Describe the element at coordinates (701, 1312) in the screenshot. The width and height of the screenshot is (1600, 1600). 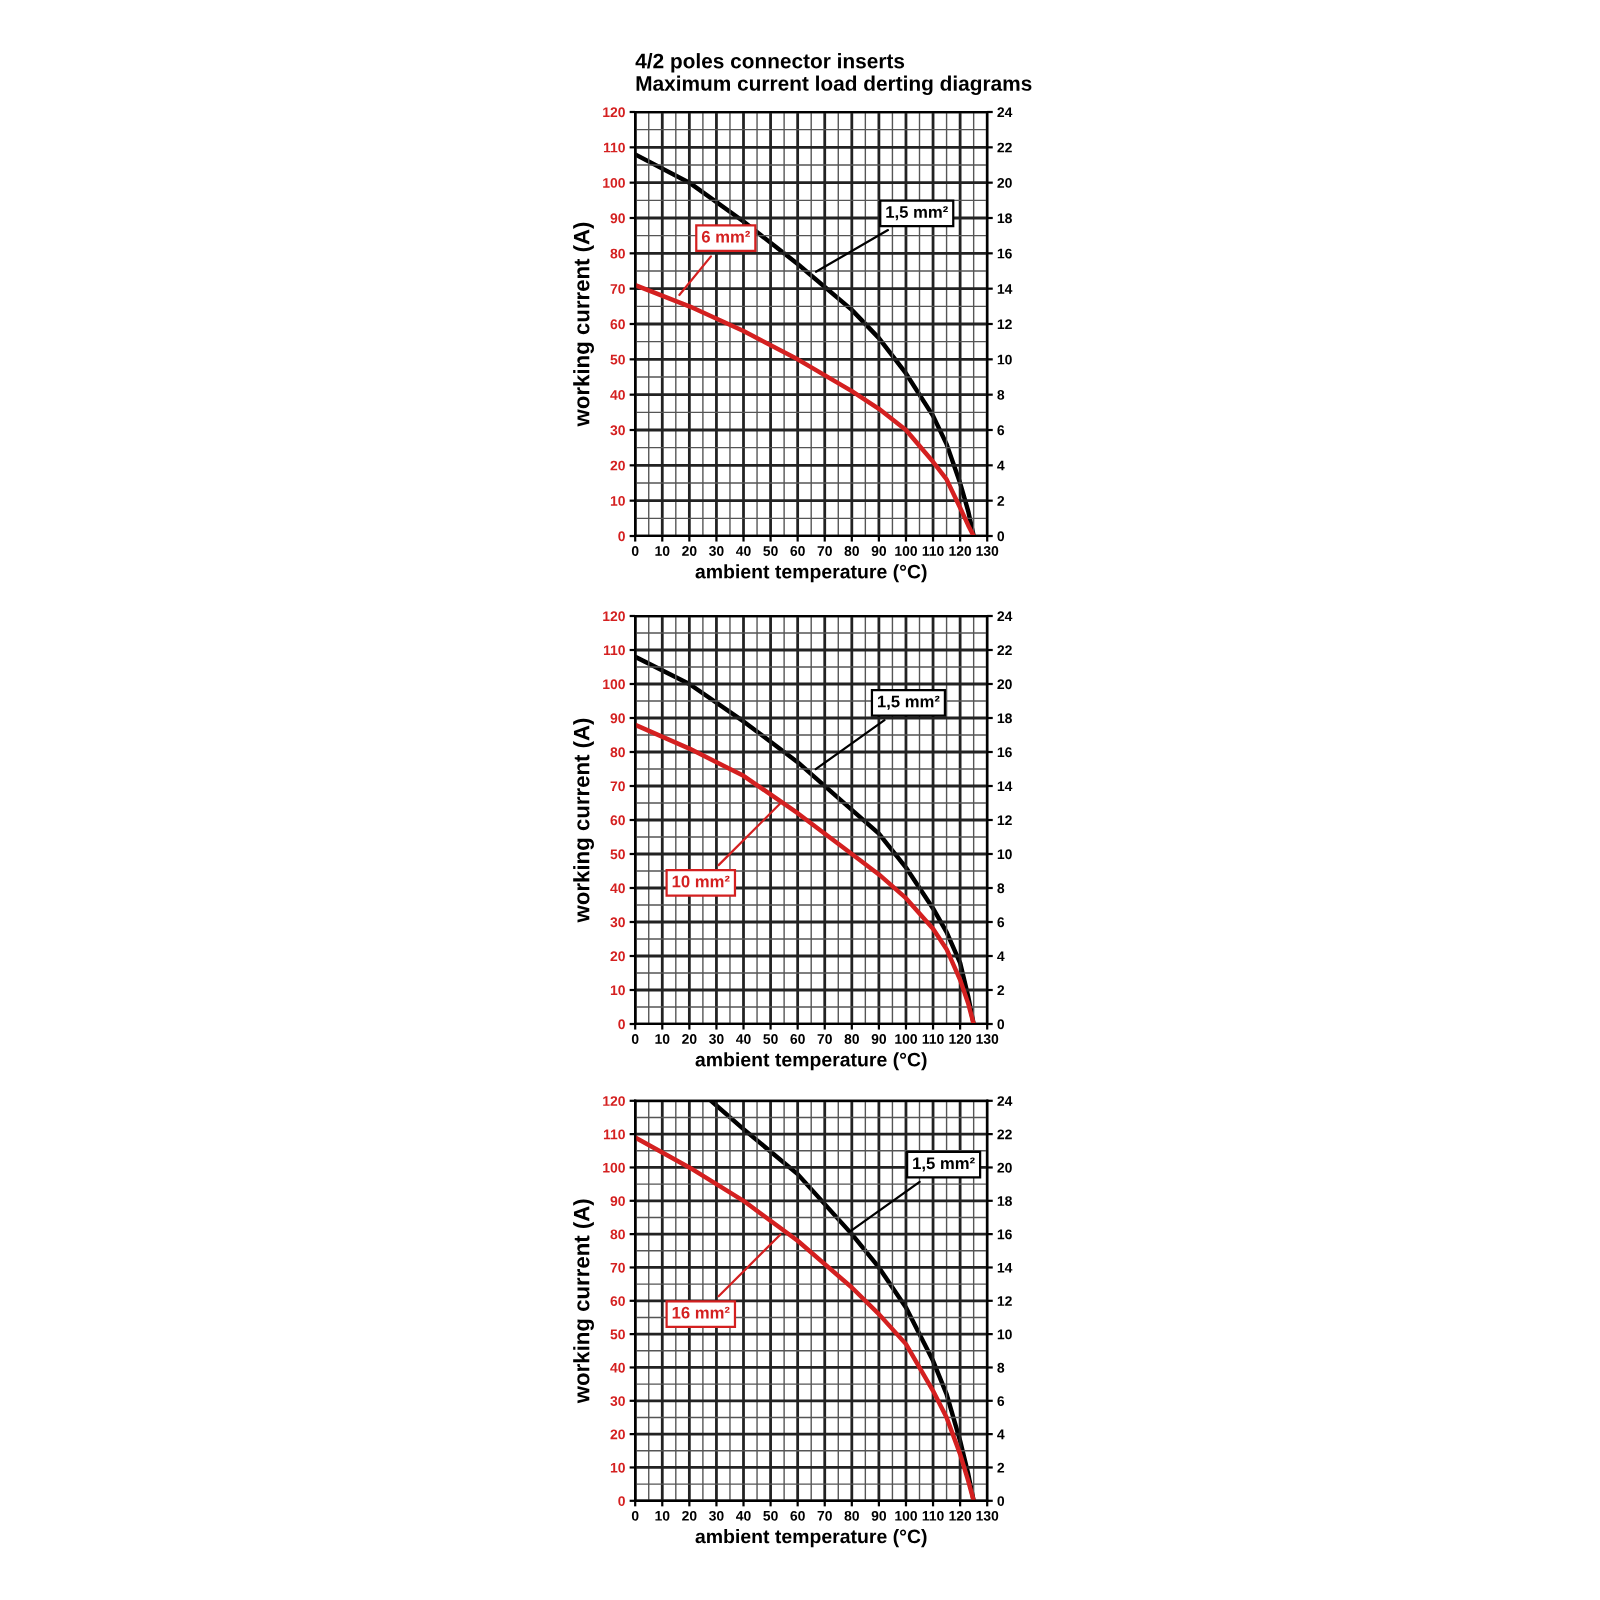
I see `annotation: 16 mm²` at that location.